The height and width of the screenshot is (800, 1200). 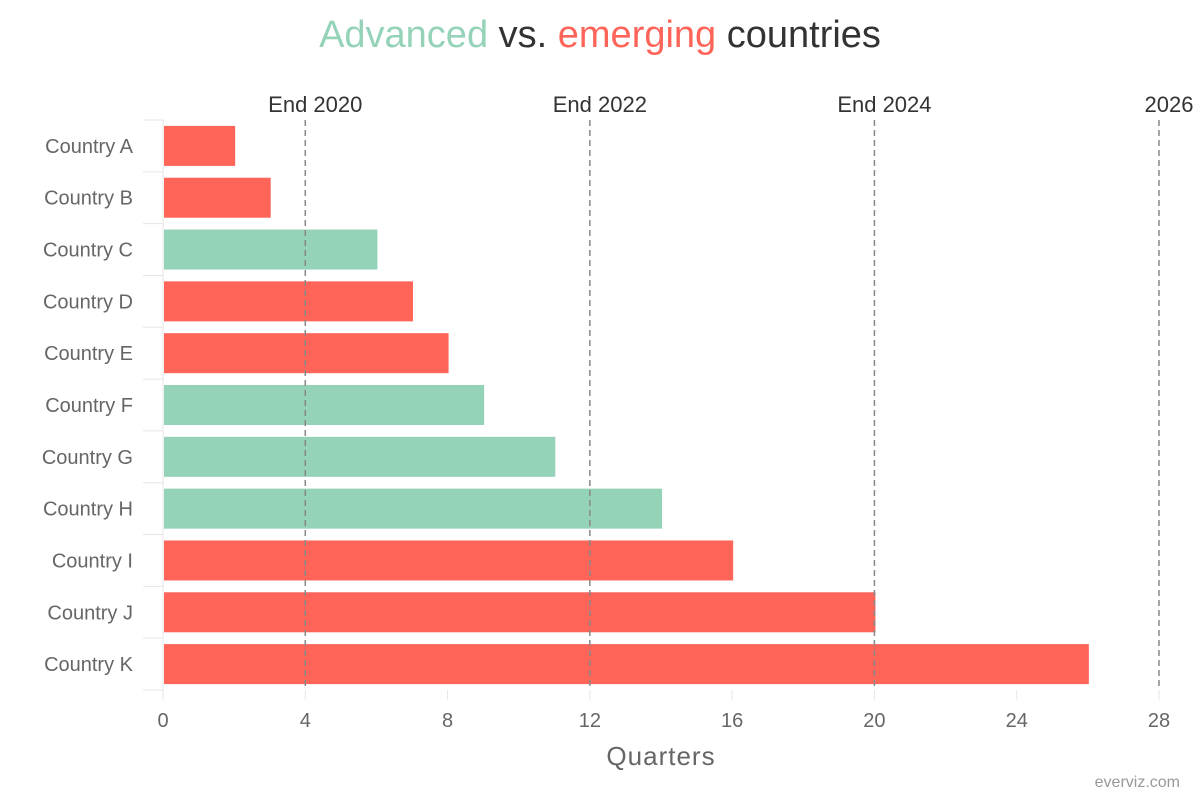 I want to click on x-tick-label: 28, so click(x=1159, y=721).